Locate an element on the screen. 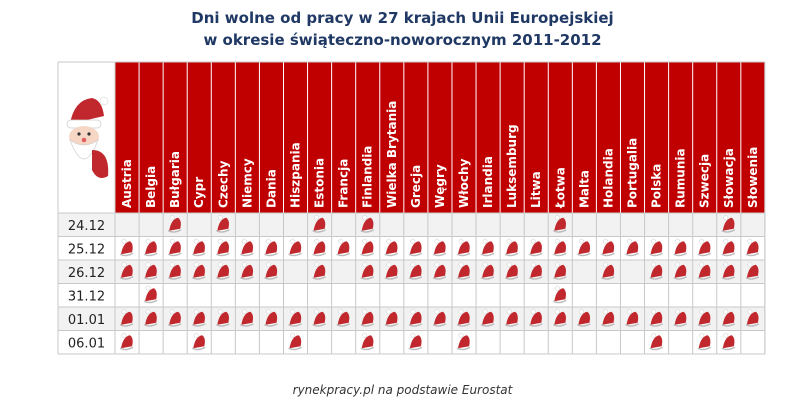 The width and height of the screenshot is (805, 410). country-label: Rumunia is located at coordinates (681, 178).